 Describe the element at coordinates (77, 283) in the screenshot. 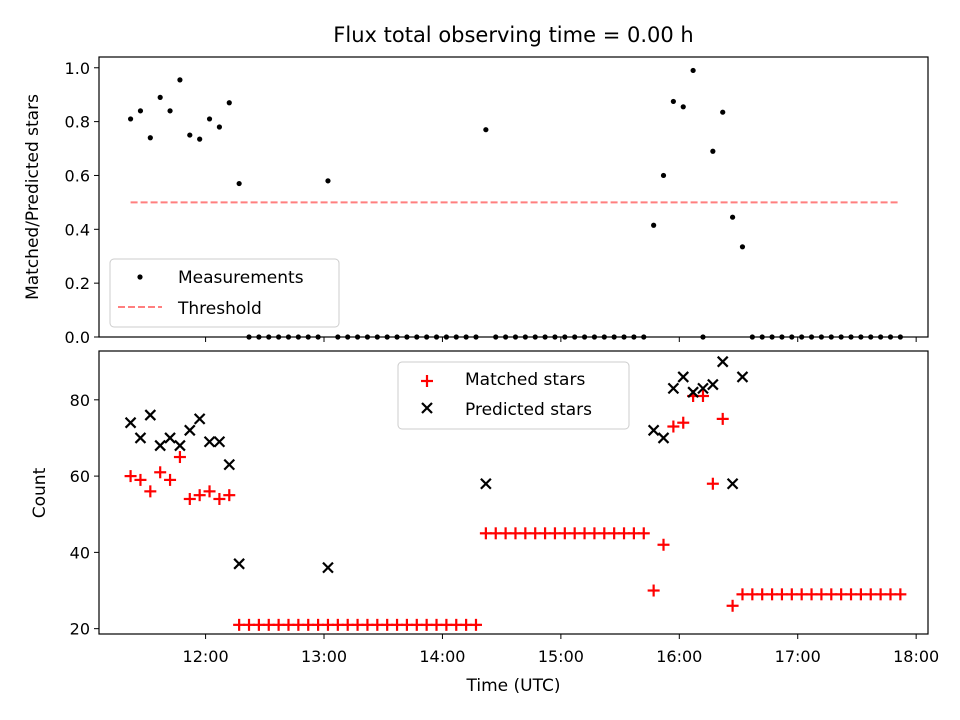

I see `y-tick-label: 0.2` at that location.